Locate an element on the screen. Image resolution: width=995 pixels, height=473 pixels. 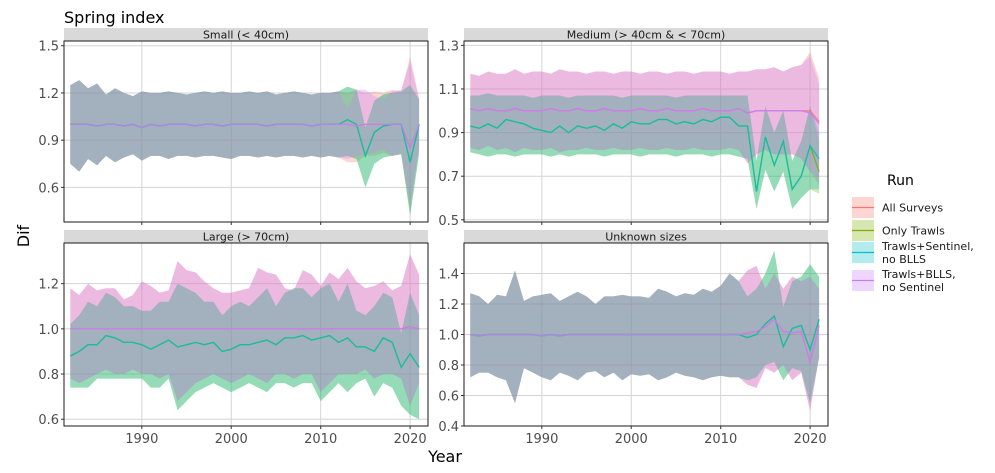
y-axis: 0.6 0.8 1.0 1.2 is located at coordinates (51, 353).